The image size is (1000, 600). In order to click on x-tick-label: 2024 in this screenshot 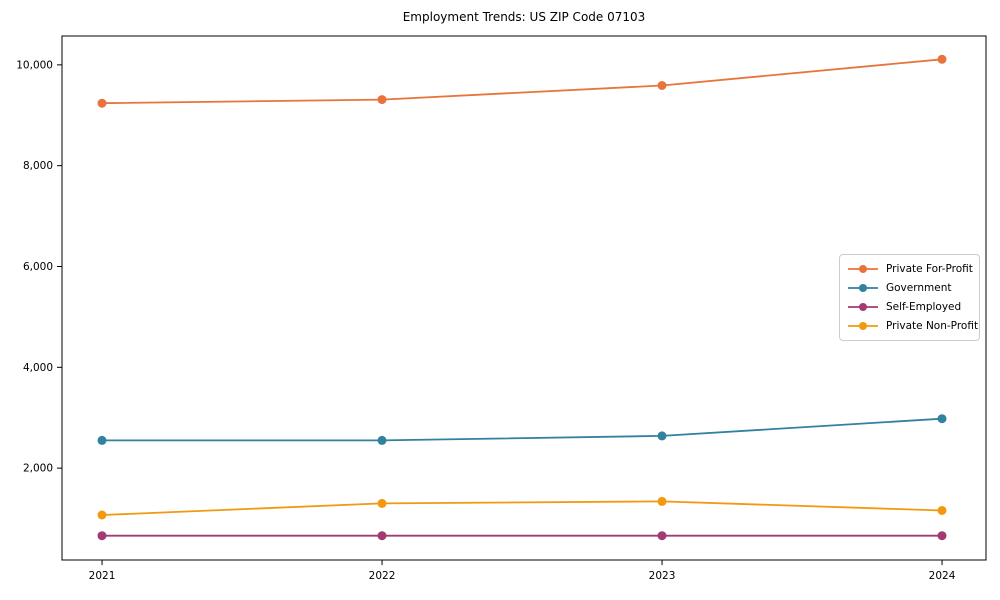, I will do `click(942, 576)`.